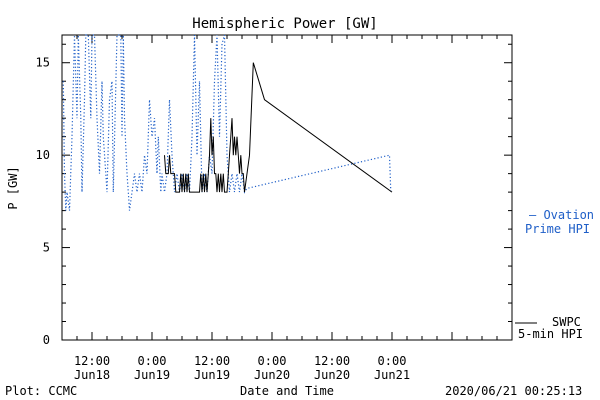 This screenshot has height=400, width=600. What do you see at coordinates (557, 229) in the screenshot?
I see `legend-ovation-line2: Prime HPI` at bounding box center [557, 229].